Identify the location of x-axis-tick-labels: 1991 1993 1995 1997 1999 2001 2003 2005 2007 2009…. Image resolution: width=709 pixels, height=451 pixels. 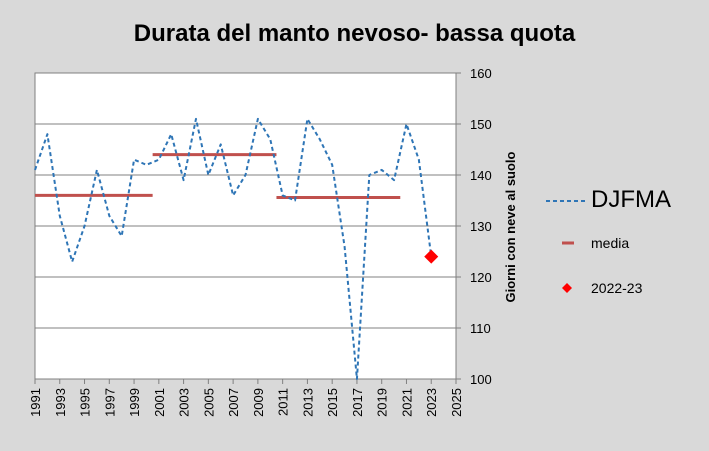
(246, 402).